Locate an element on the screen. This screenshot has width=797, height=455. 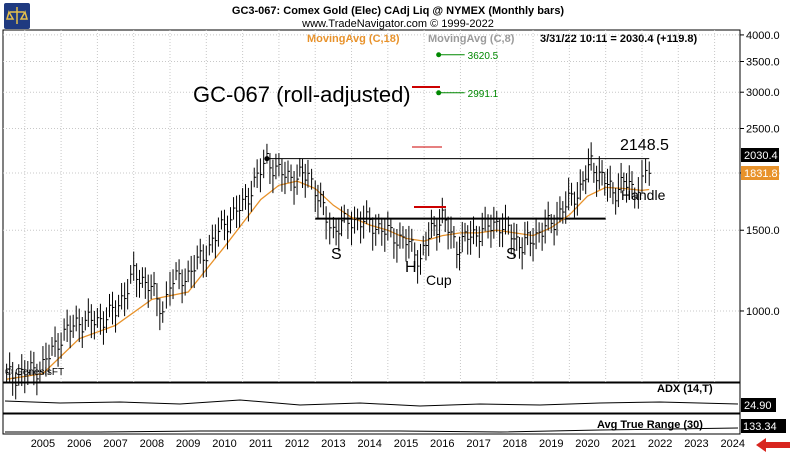
head-label: H is located at coordinates (411, 267).